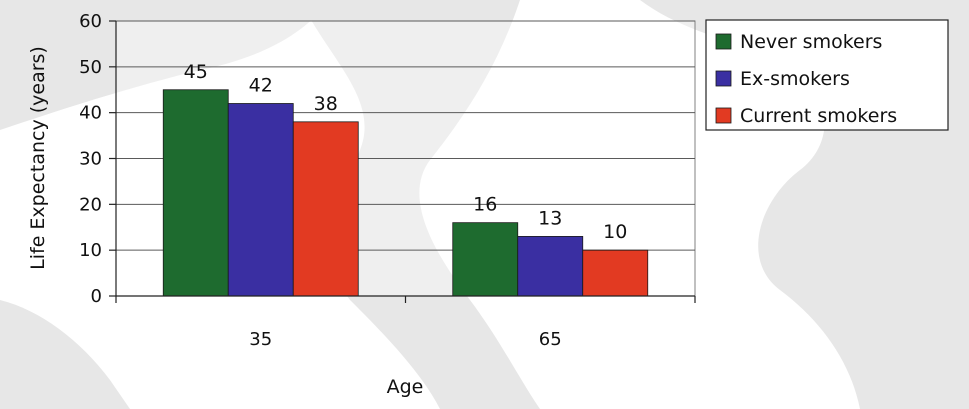 The width and height of the screenshot is (969, 409). Describe the element at coordinates (795, 79) in the screenshot. I see `legend-label: Ex-smokers` at that location.